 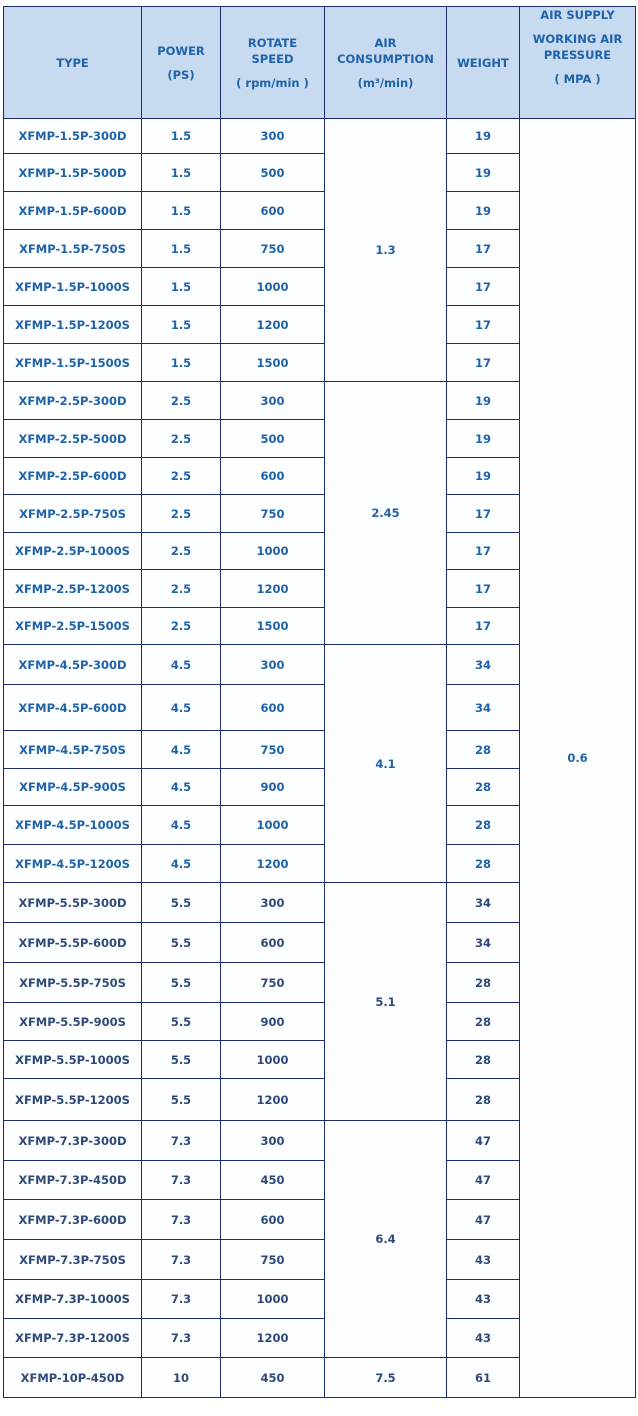 I want to click on cell-type: XFMP-5.5P-750S, so click(x=72, y=982).